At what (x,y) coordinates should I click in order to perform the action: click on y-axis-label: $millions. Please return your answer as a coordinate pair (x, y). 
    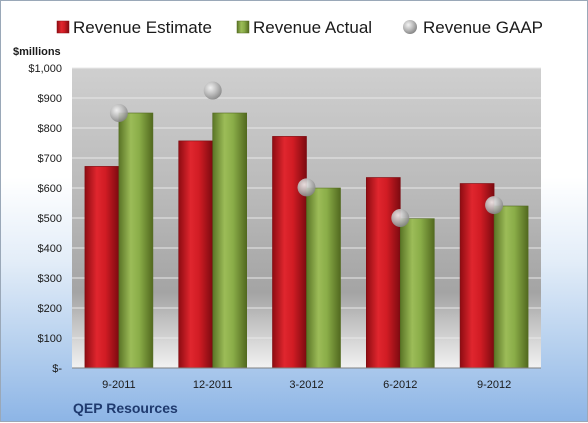
    Looking at the image, I should click on (37, 52).